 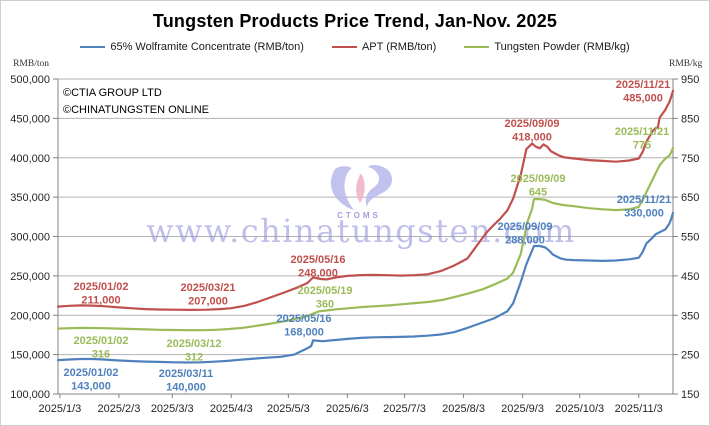 I want to click on left-axis-tick-label: 200,000, so click(x=30, y=316).